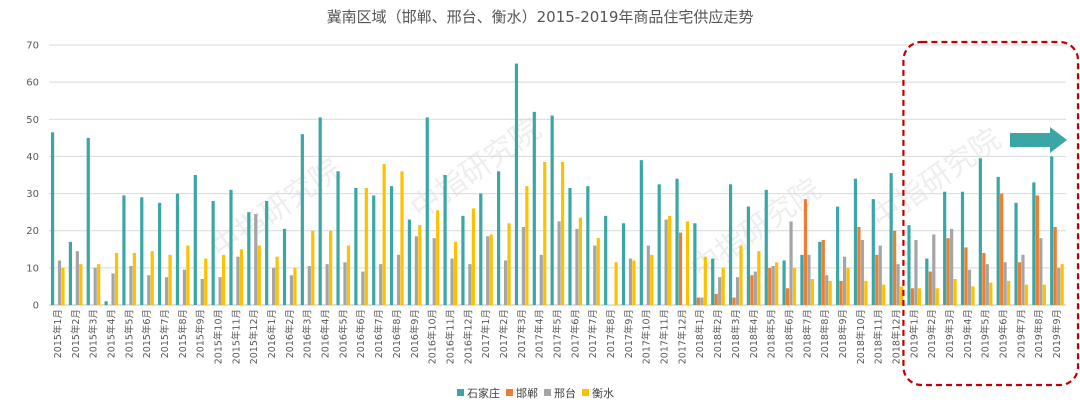 This screenshot has height=416, width=1080. Describe the element at coordinates (843, 333) in the screenshot. I see `x-tick-label: 2018年9月` at that location.